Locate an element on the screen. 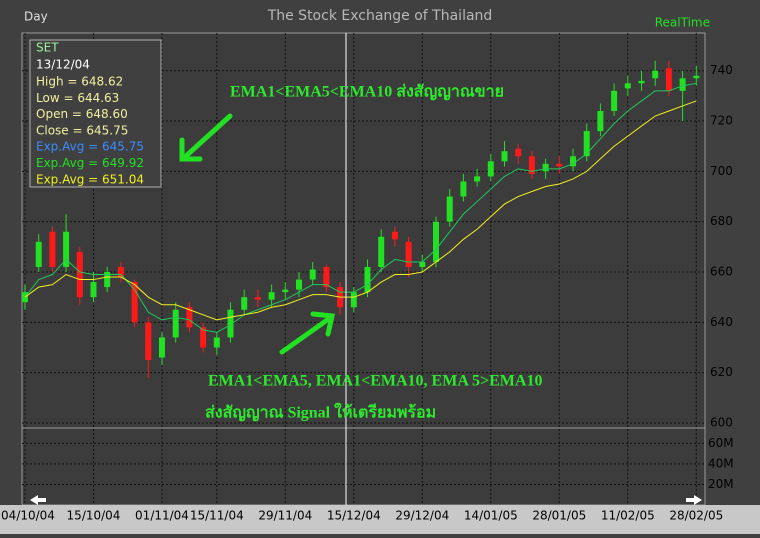 Image resolution: width=760 pixels, height=538 pixels. volume-tick-label: 20M is located at coordinates (721, 484).